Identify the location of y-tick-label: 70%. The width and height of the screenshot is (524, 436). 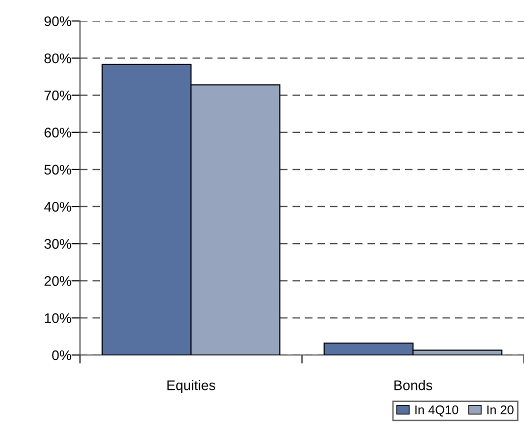
(58, 95).